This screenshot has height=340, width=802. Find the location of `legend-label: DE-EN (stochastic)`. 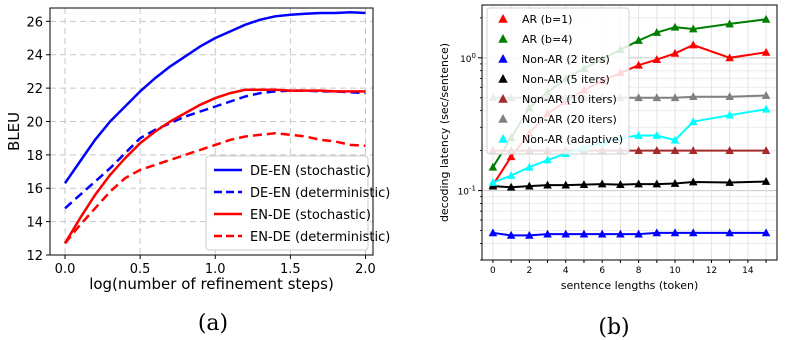

legend-label: DE-EN (stochastic) is located at coordinates (310, 171).